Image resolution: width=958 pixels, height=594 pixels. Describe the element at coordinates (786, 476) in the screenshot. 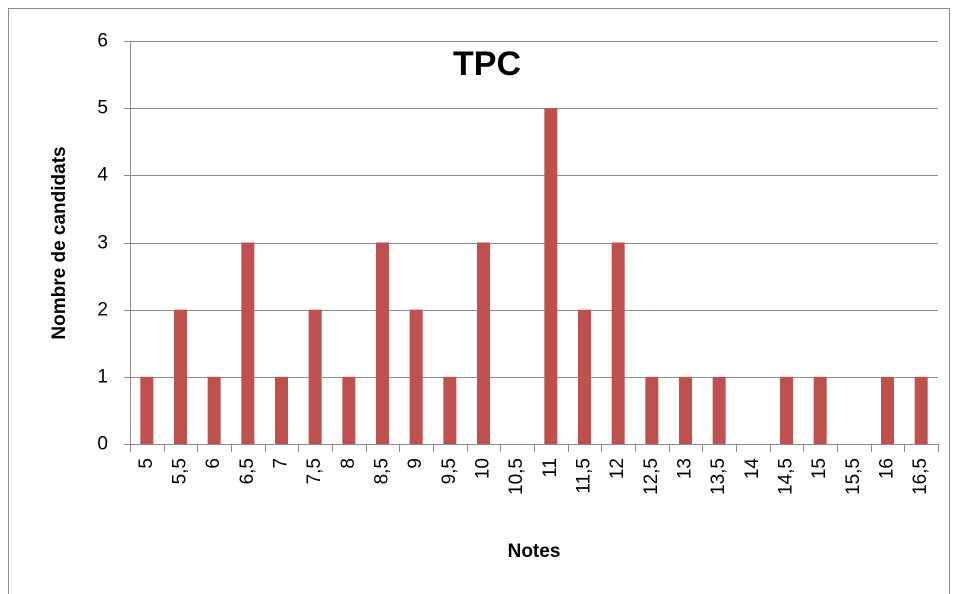

I see `x-tick-label: 14,5` at that location.